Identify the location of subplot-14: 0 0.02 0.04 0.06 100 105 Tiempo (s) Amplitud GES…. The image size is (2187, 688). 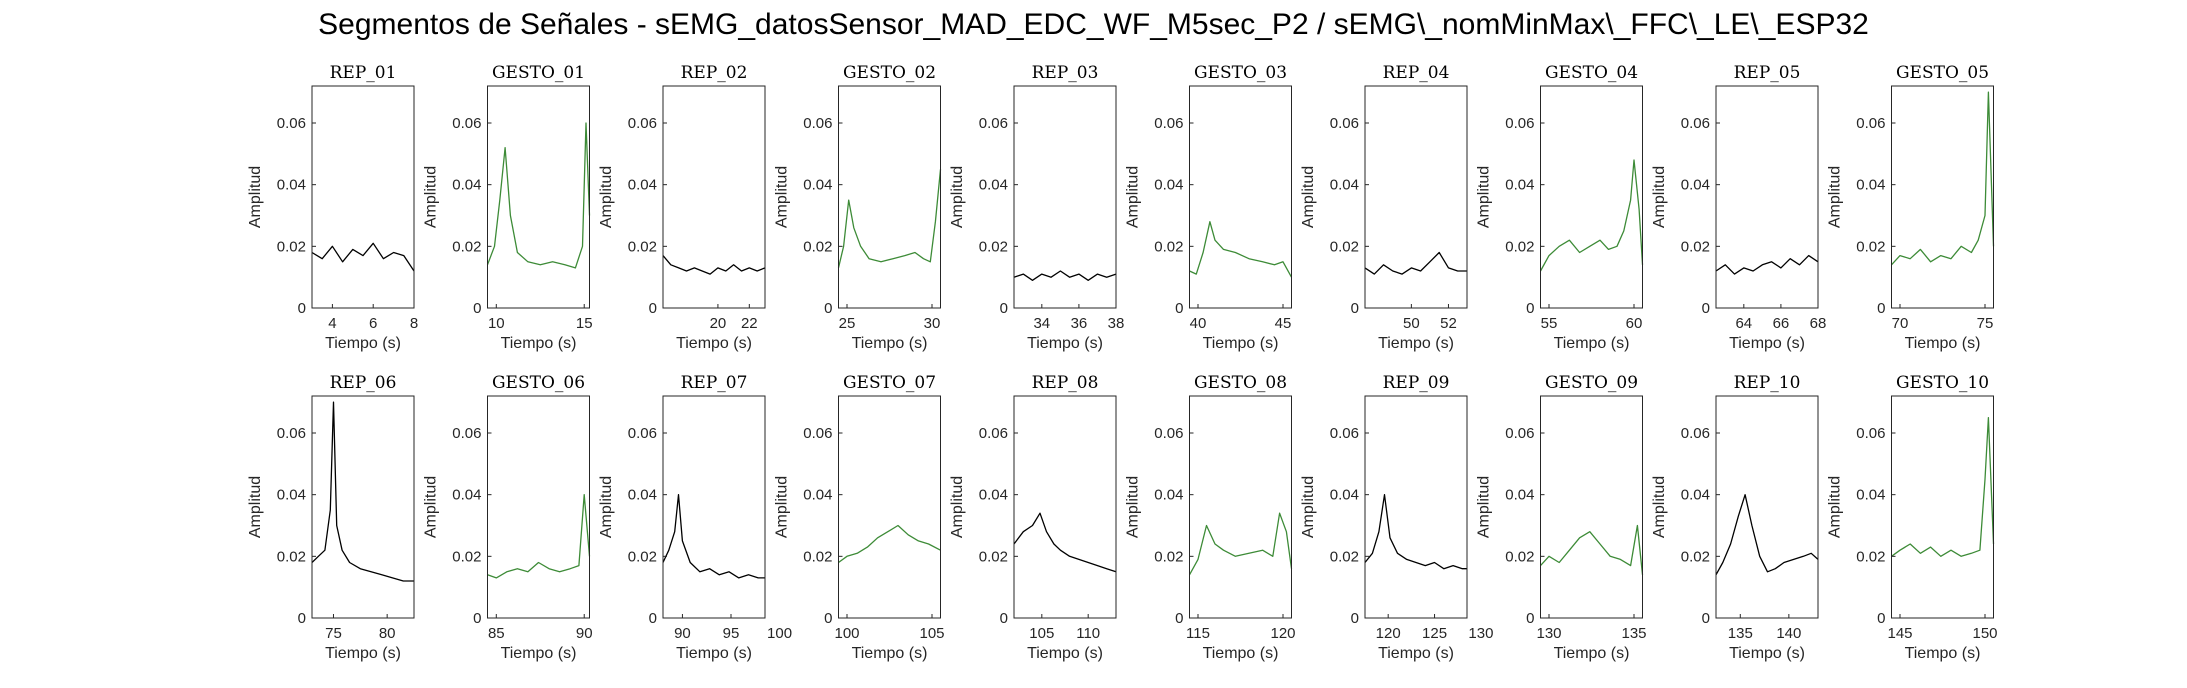
(859, 517).